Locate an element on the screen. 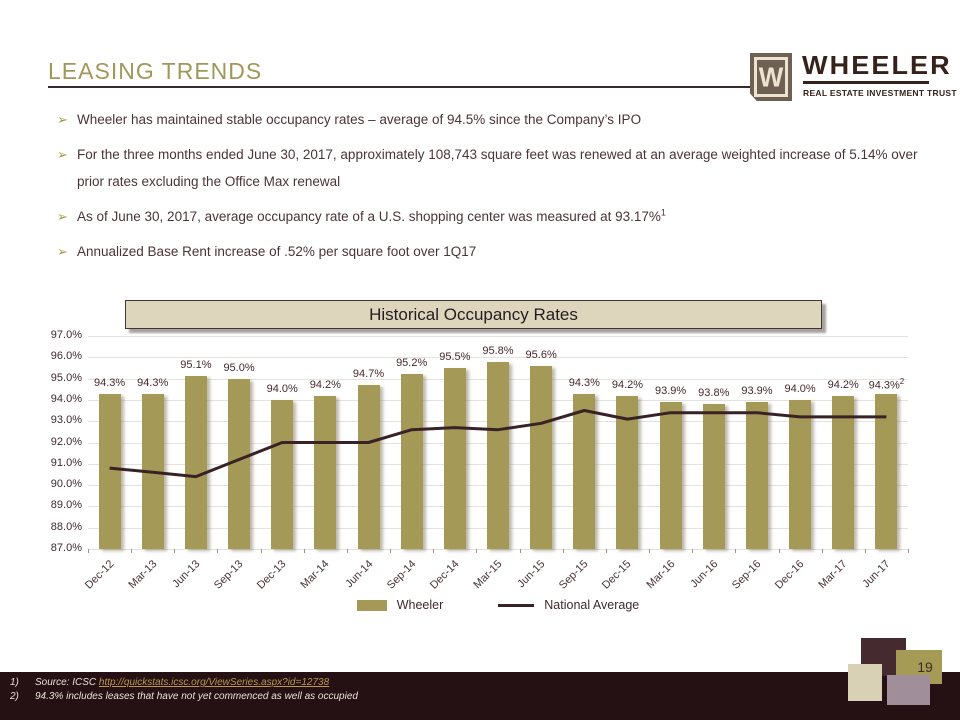 Image resolution: width=960 pixels, height=720 pixels. page-number: 19 is located at coordinates (925, 667).